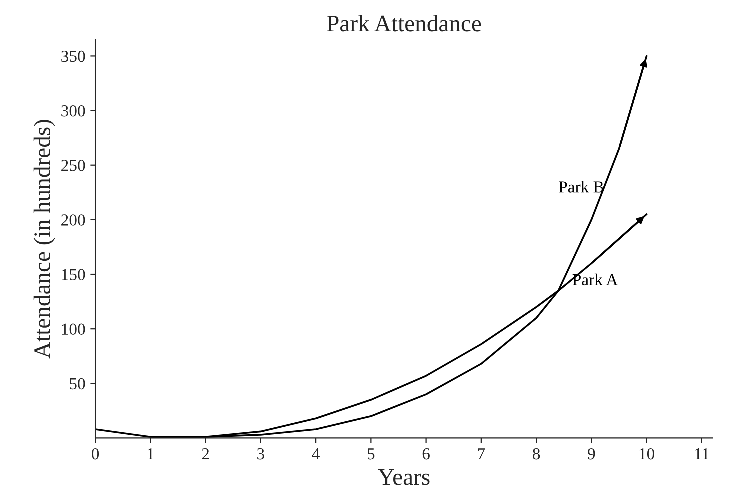 The height and width of the screenshot is (498, 735). Describe the element at coordinates (536, 454) in the screenshot. I see `x-tick-label: 8` at that location.